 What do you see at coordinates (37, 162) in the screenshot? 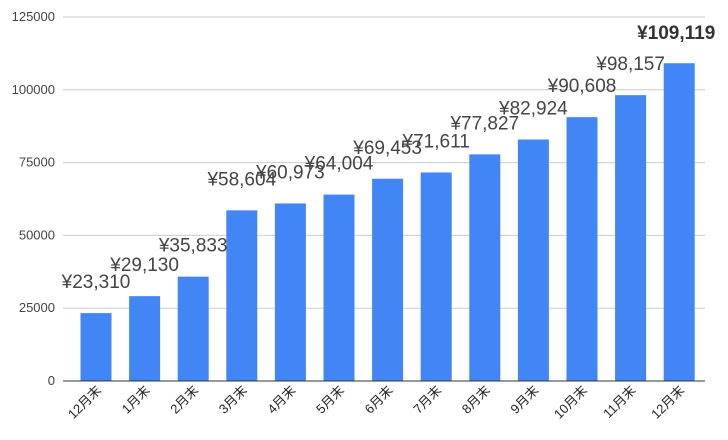
I see `y-tick-label: 75000` at bounding box center [37, 162].